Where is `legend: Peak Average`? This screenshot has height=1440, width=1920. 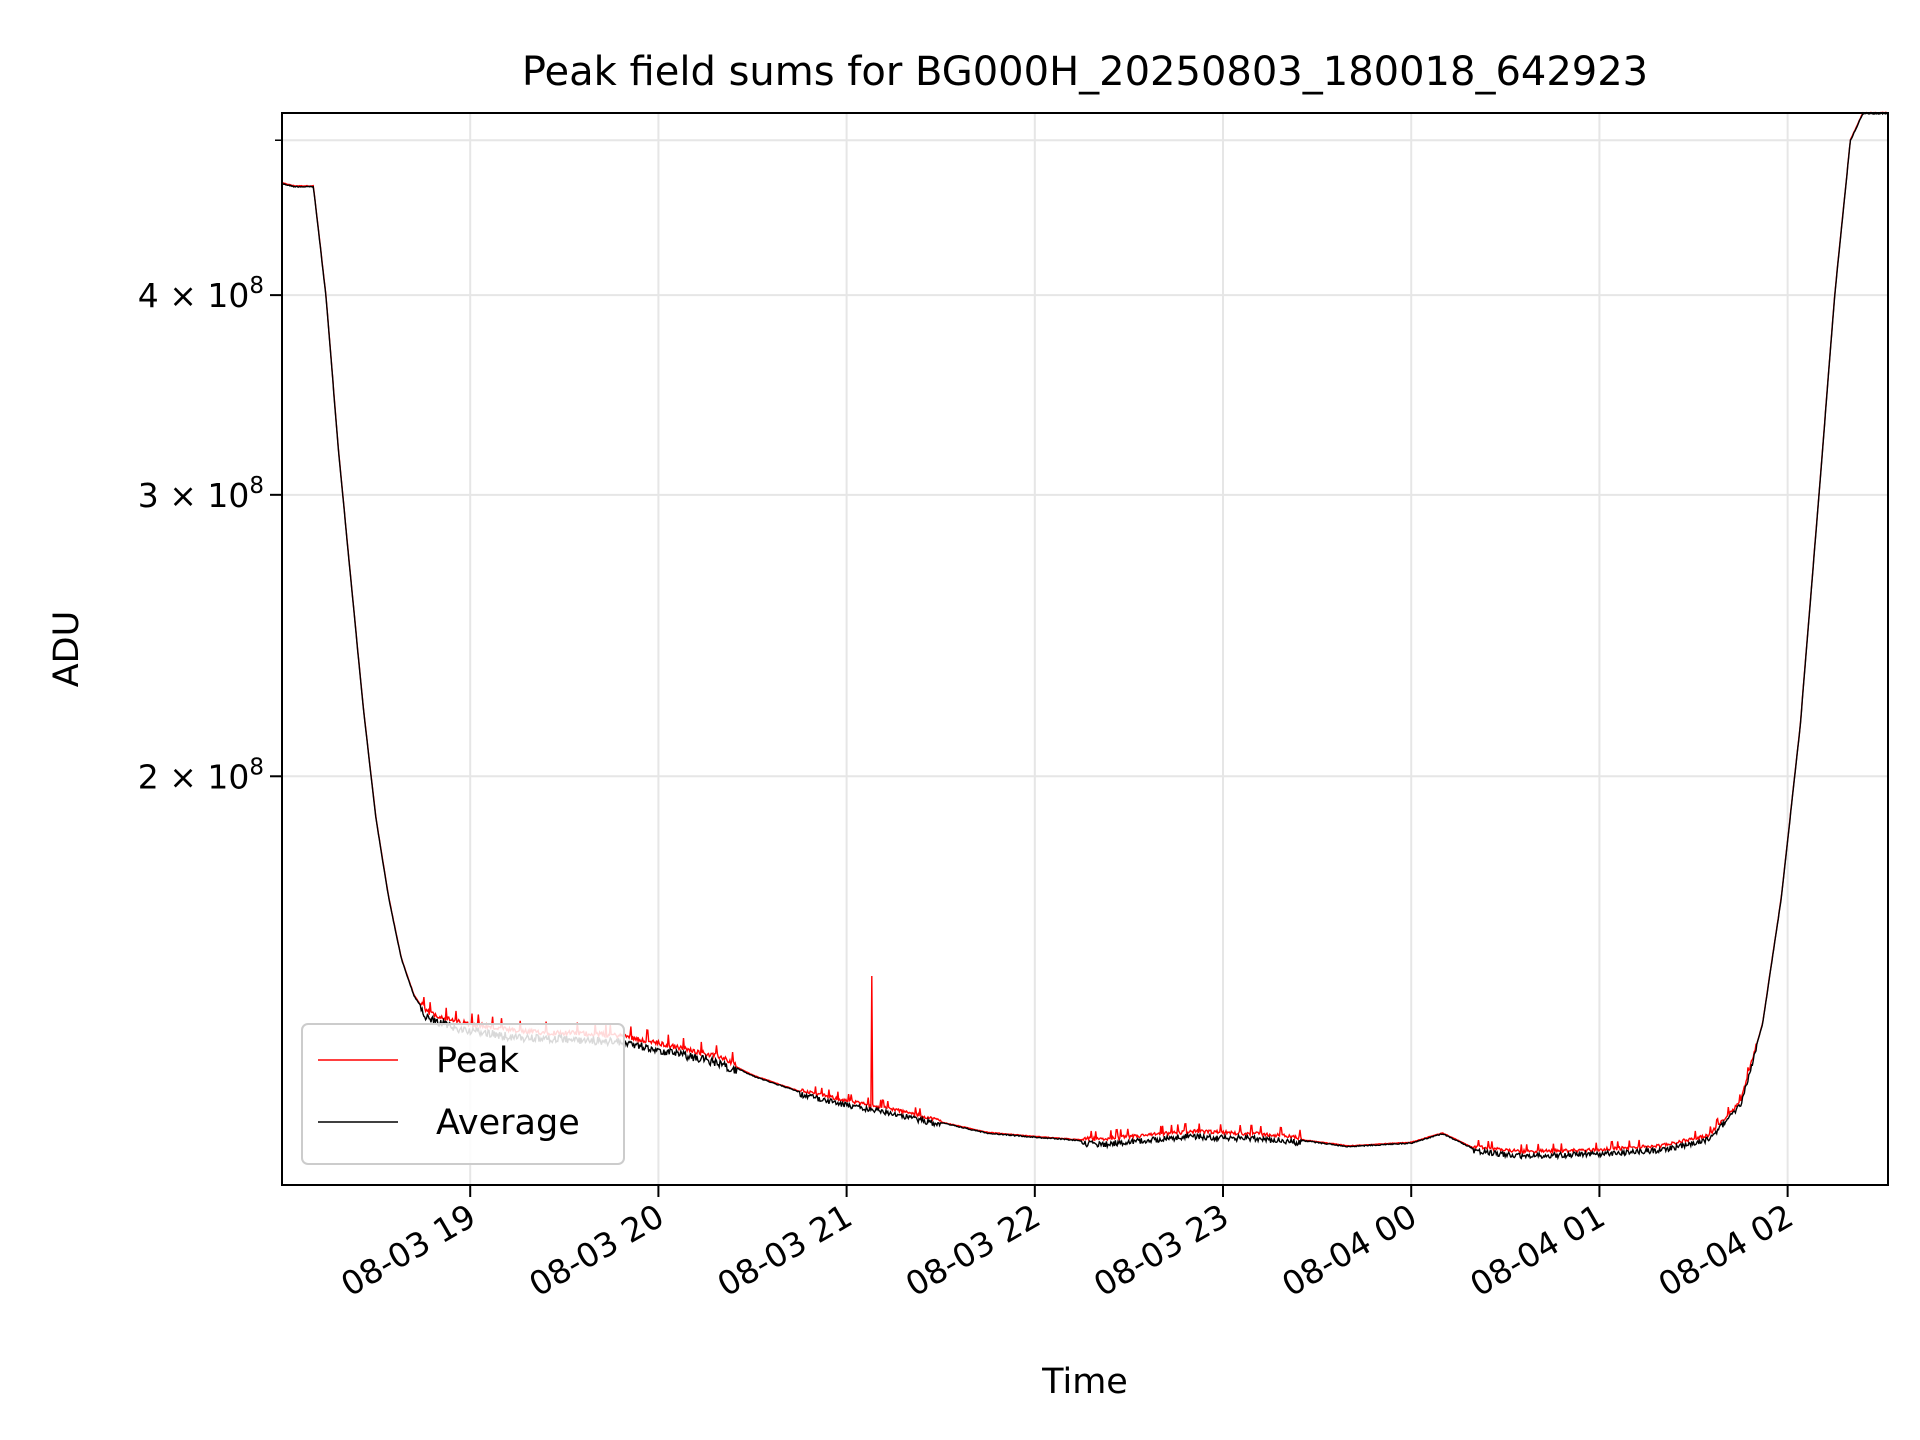 legend: Peak Average is located at coordinates (463, 1094).